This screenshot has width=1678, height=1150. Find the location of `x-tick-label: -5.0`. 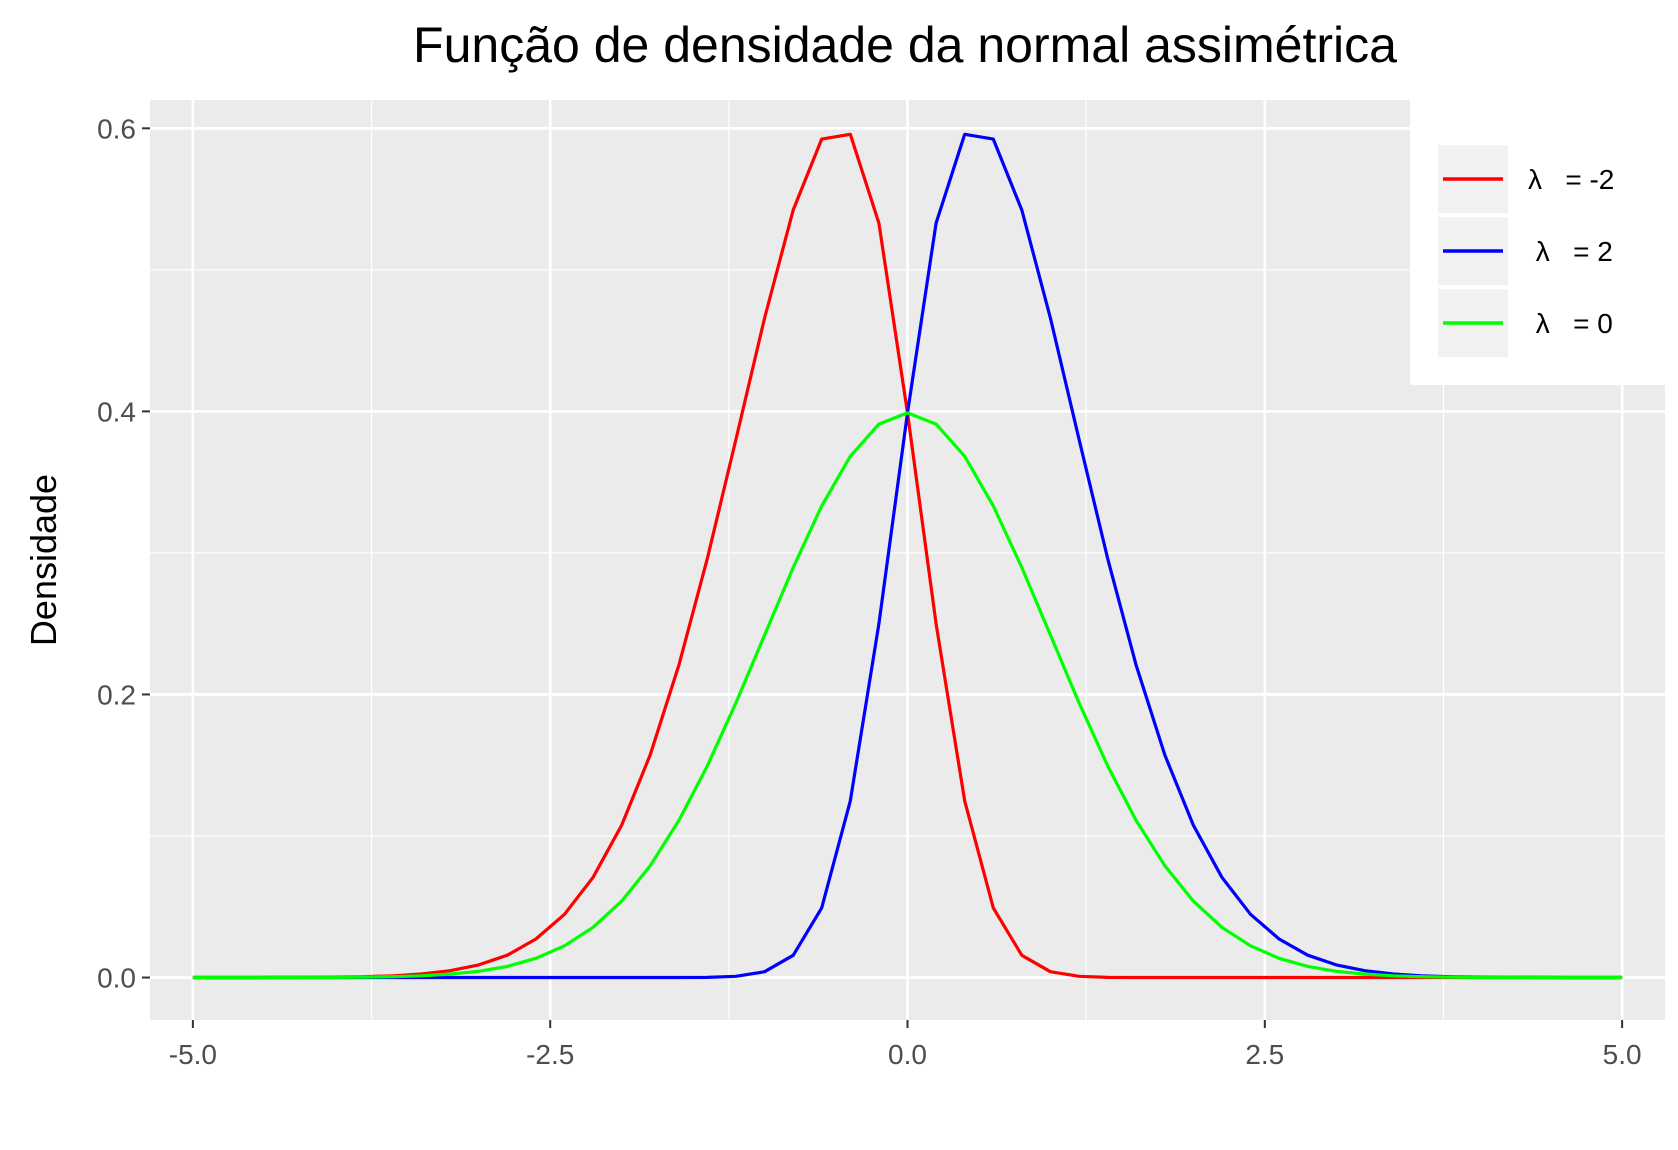

x-tick-label: -5.0 is located at coordinates (193, 1054).